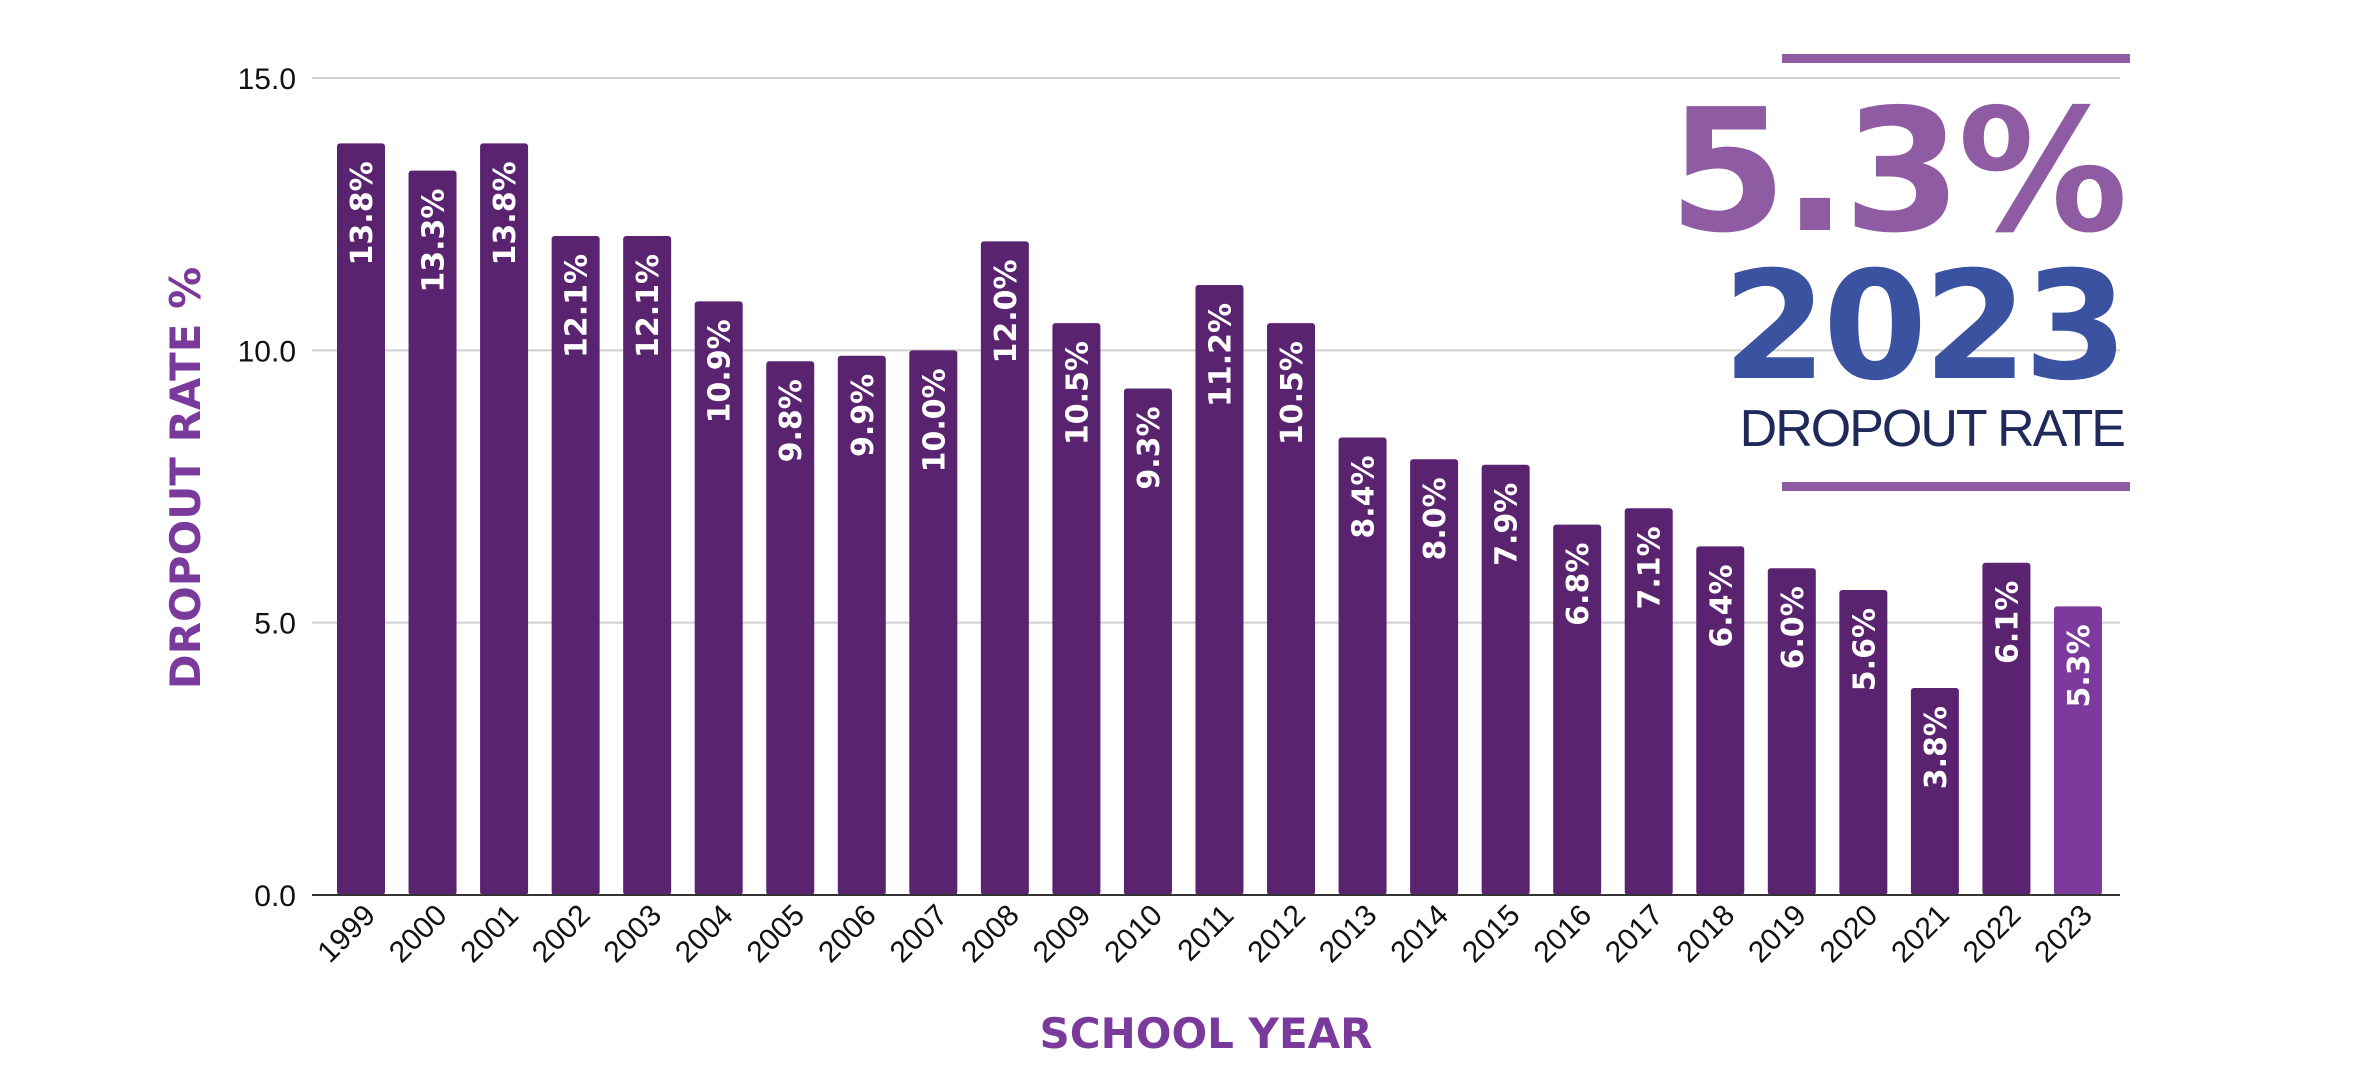  I want to click on bar-value-label: 9.3%, so click(1149, 447).